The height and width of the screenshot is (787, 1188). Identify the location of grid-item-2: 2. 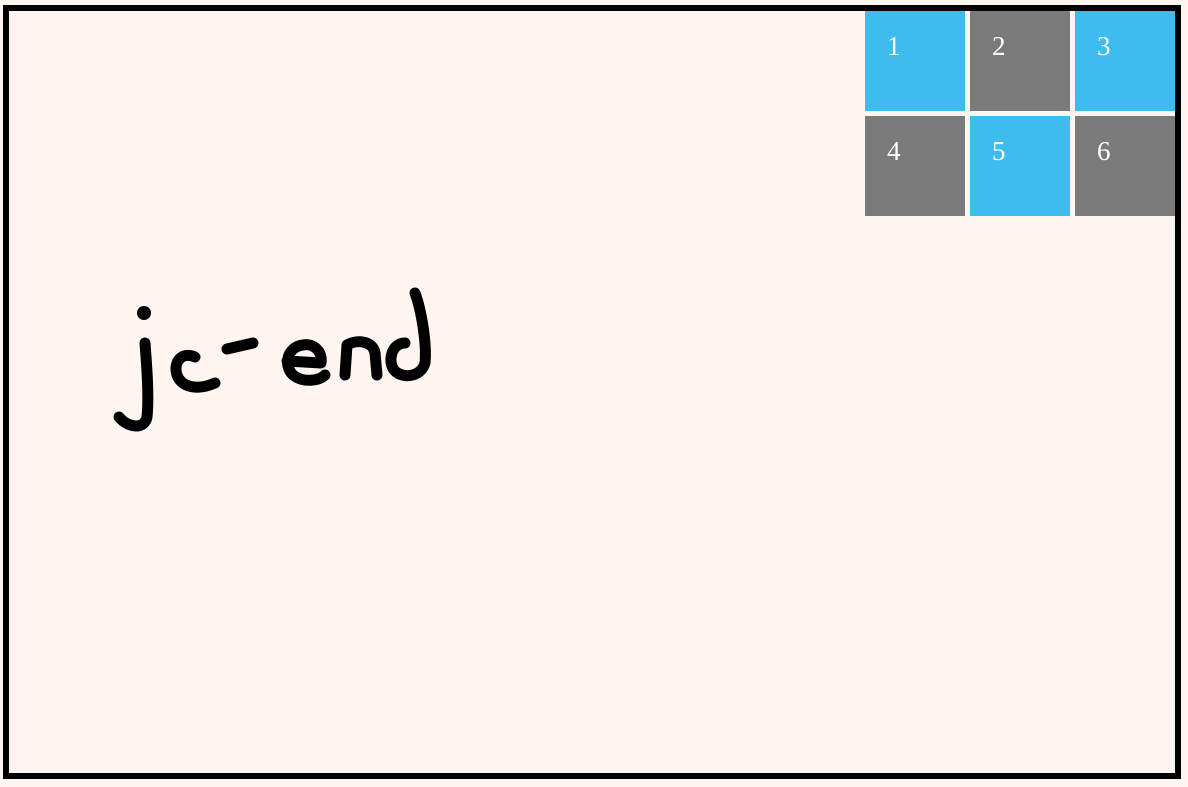
(1020, 61).